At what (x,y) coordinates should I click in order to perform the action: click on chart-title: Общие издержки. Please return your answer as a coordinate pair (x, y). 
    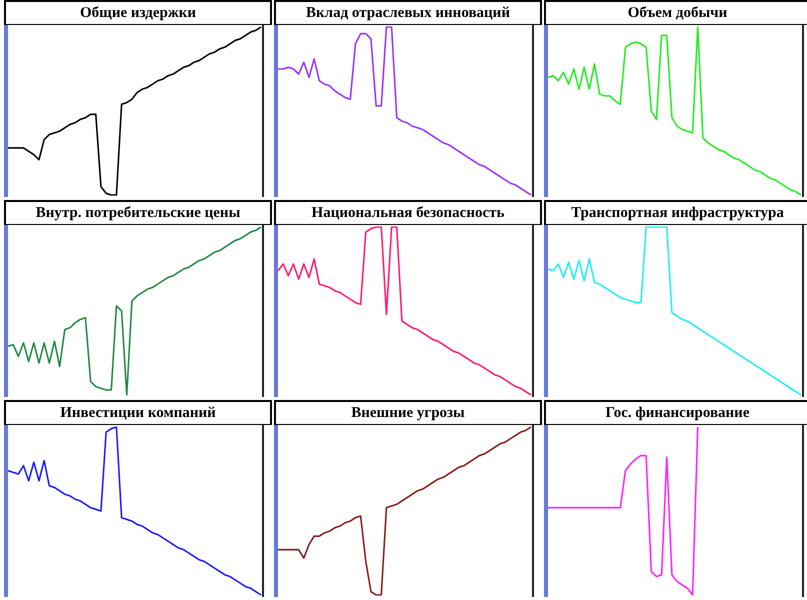
    Looking at the image, I should click on (138, 12).